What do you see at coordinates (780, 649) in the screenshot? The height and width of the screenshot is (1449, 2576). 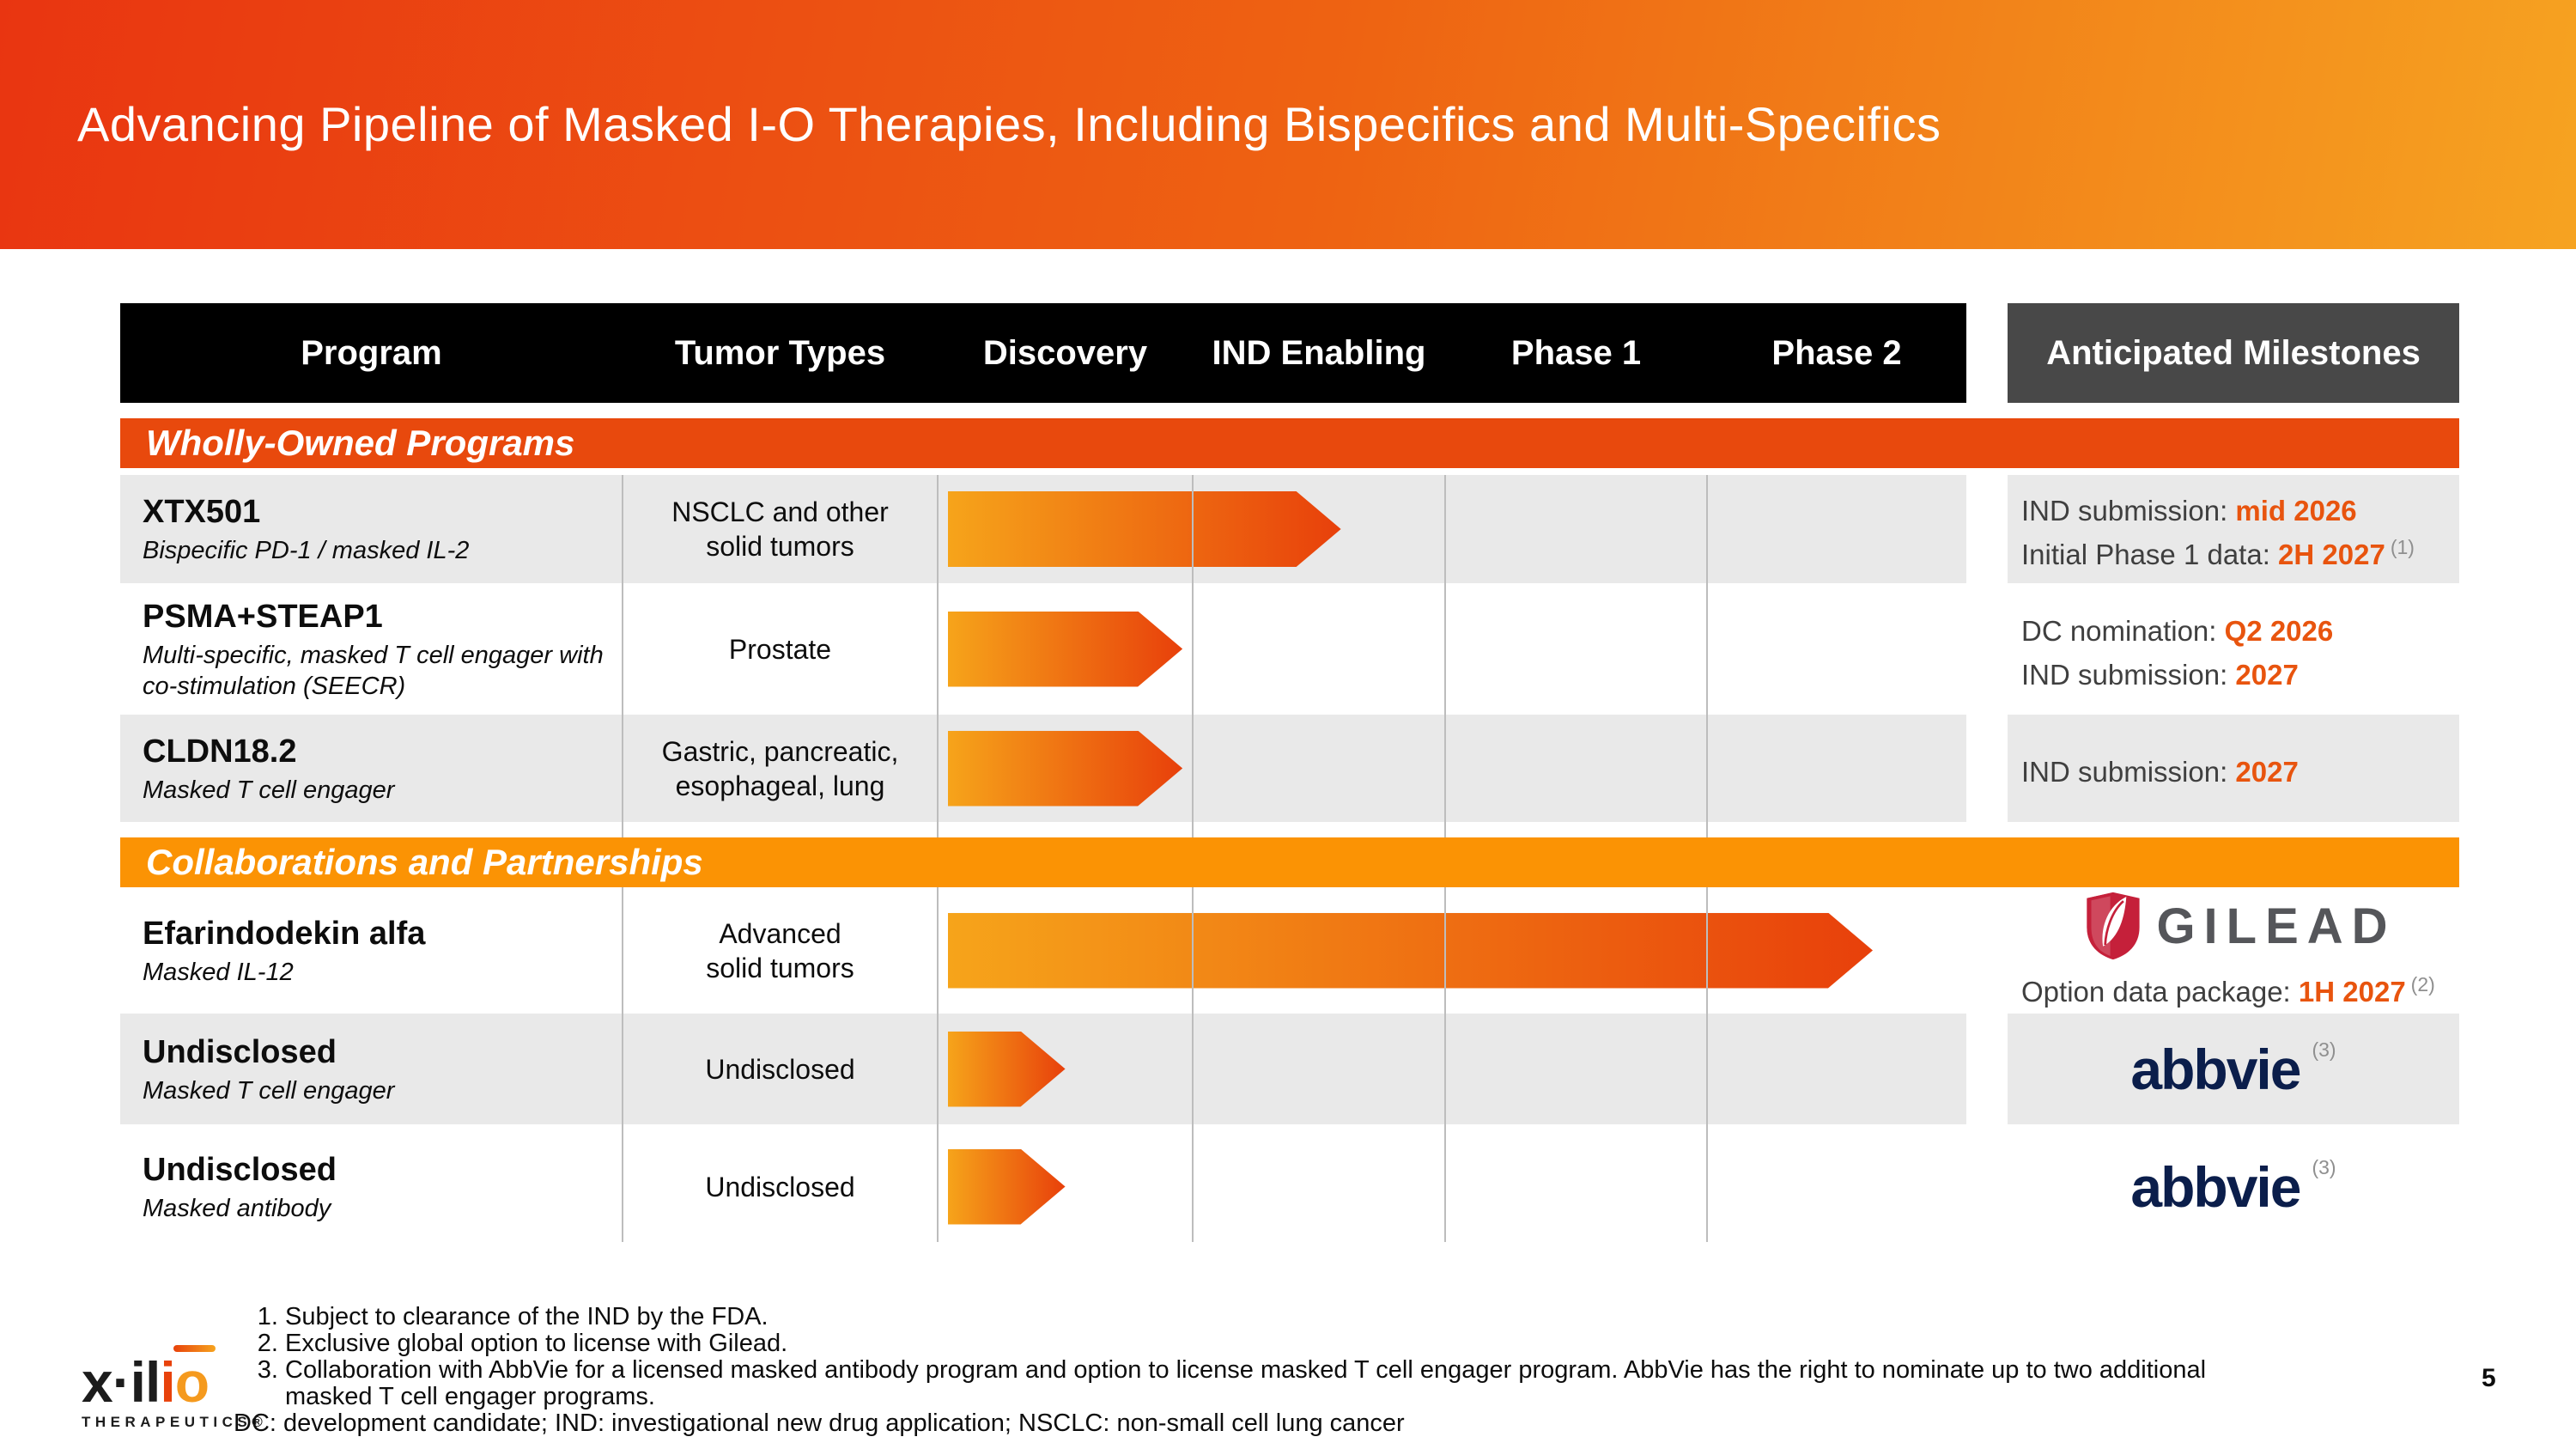 I see `tumor-types-cell: Prostate` at bounding box center [780, 649].